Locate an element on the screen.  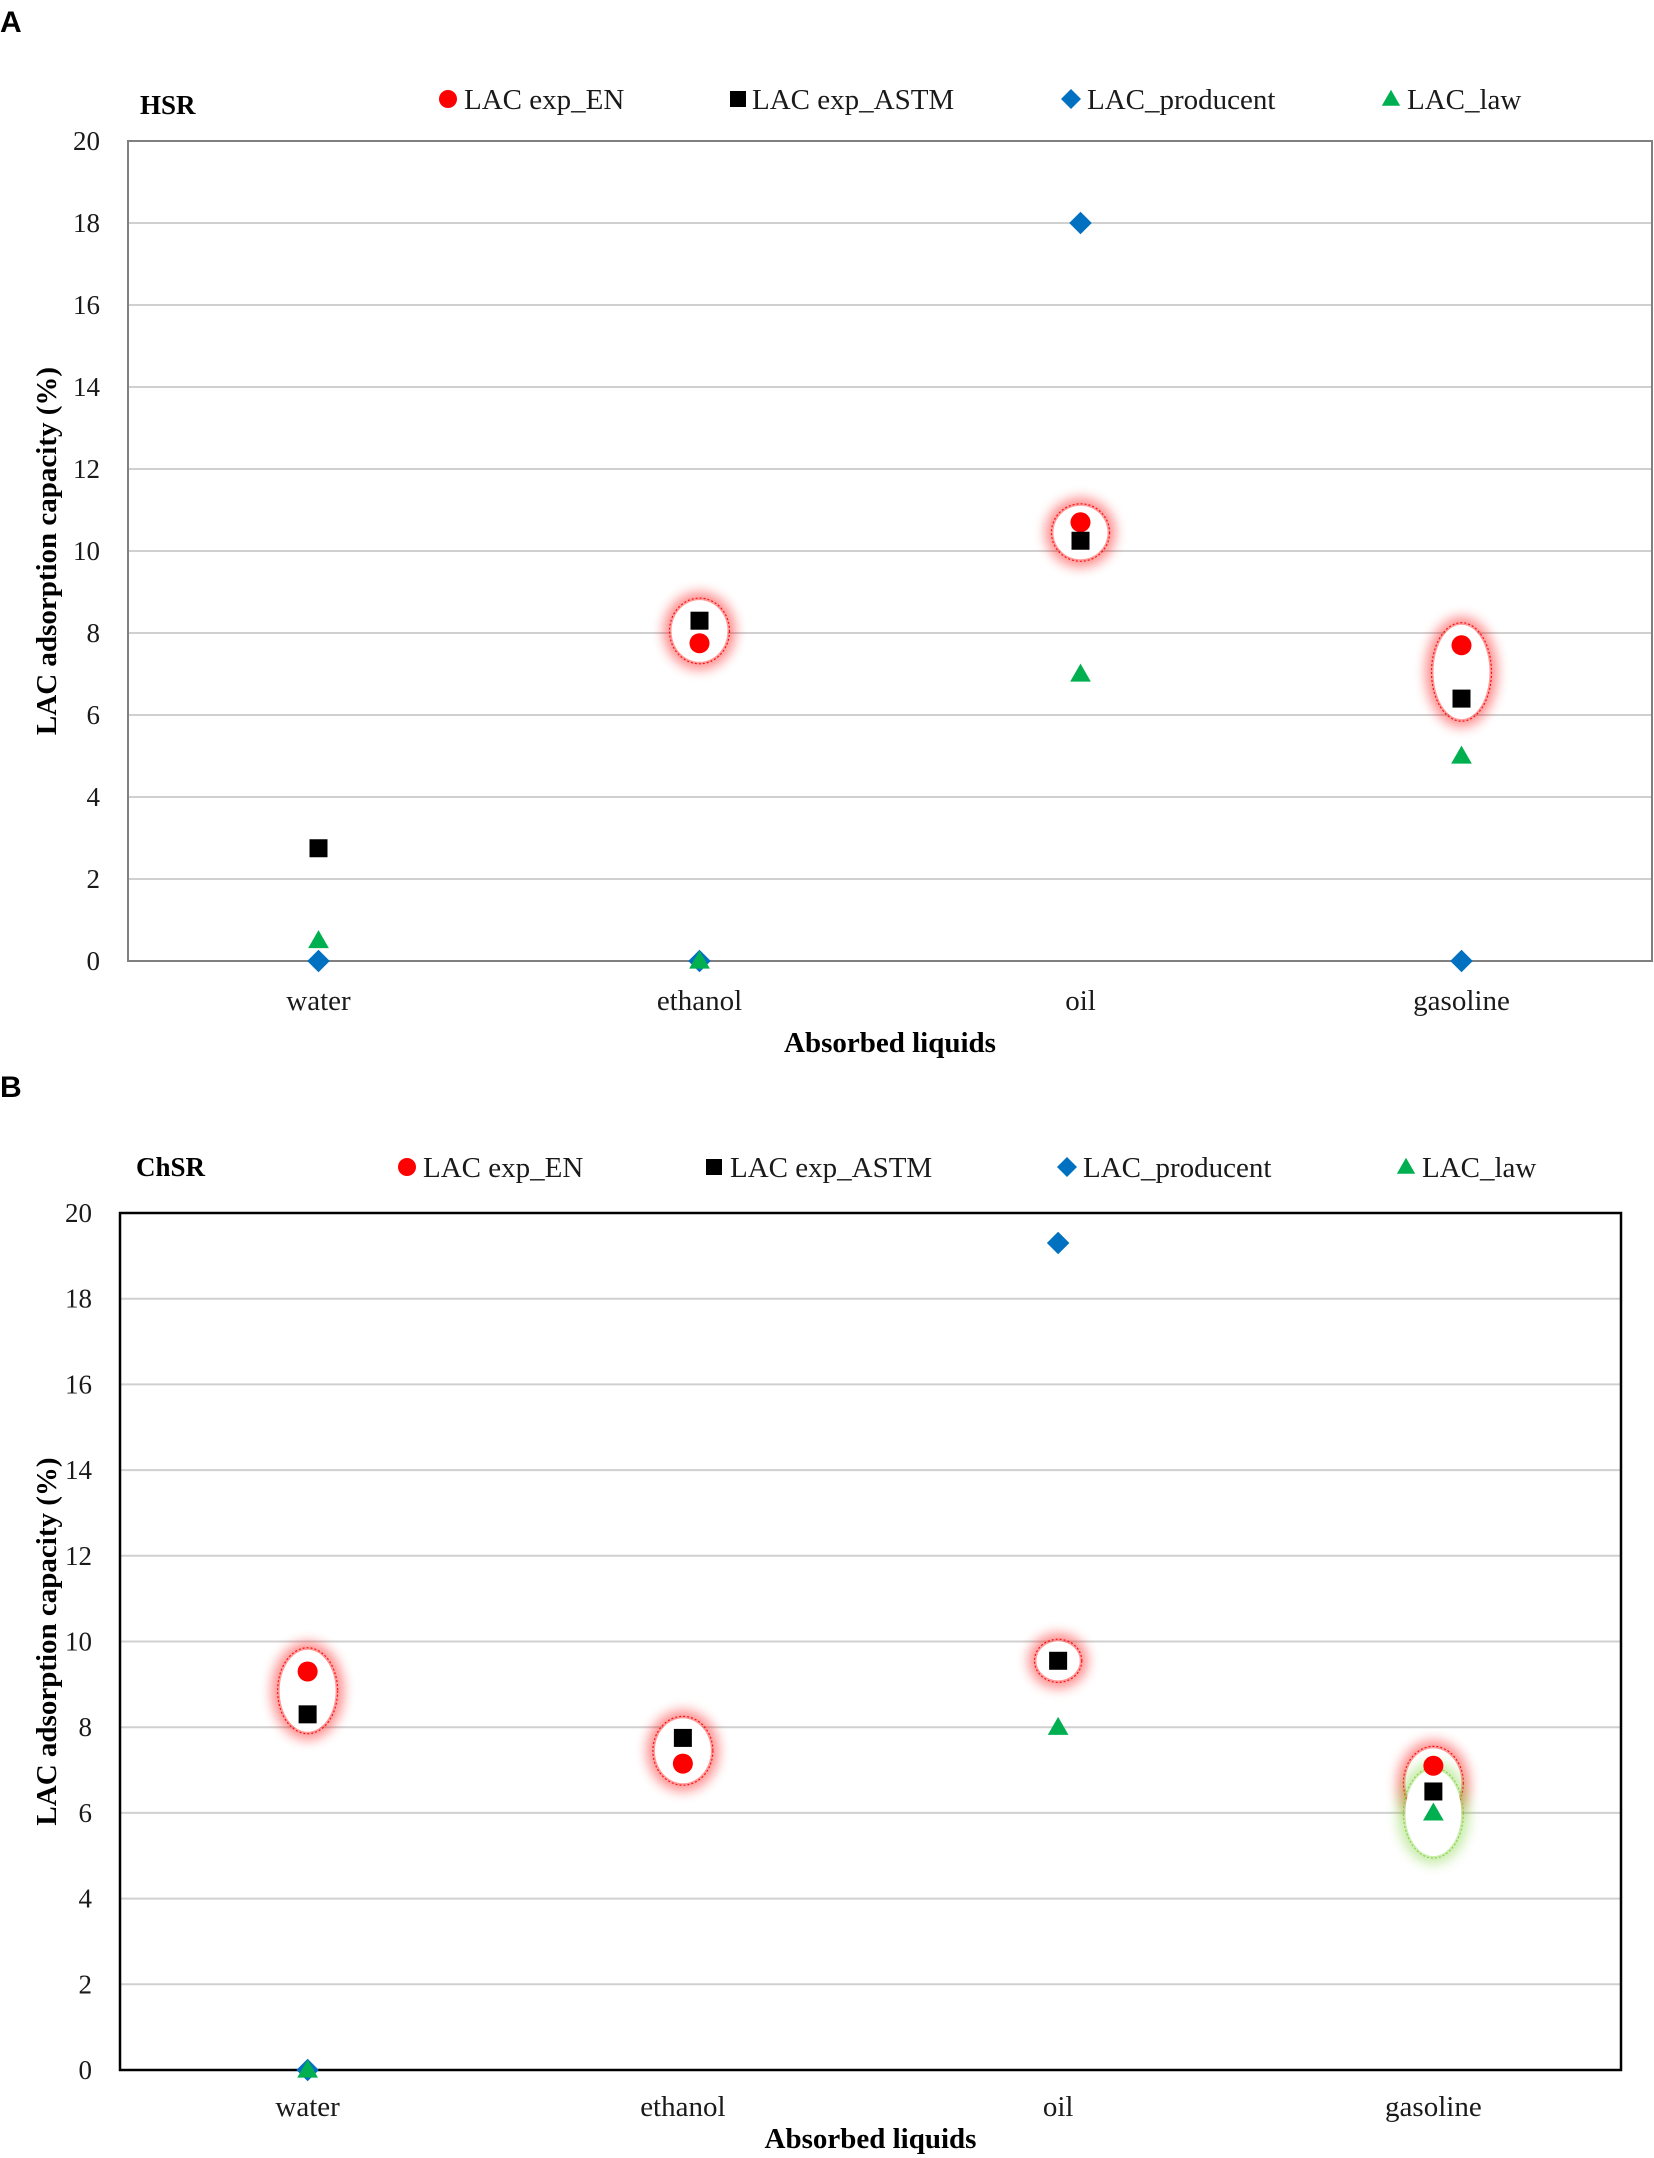
chart-title: HSR is located at coordinates (168, 105).